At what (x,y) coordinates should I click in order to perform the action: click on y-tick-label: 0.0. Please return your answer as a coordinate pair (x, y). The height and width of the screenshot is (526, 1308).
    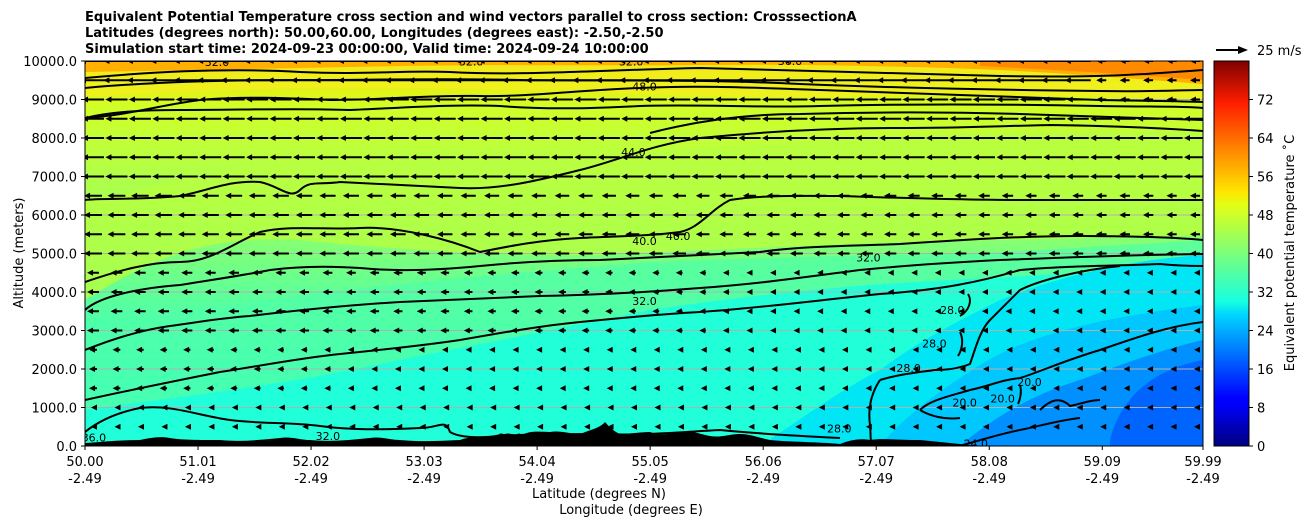
    Looking at the image, I should click on (66, 447).